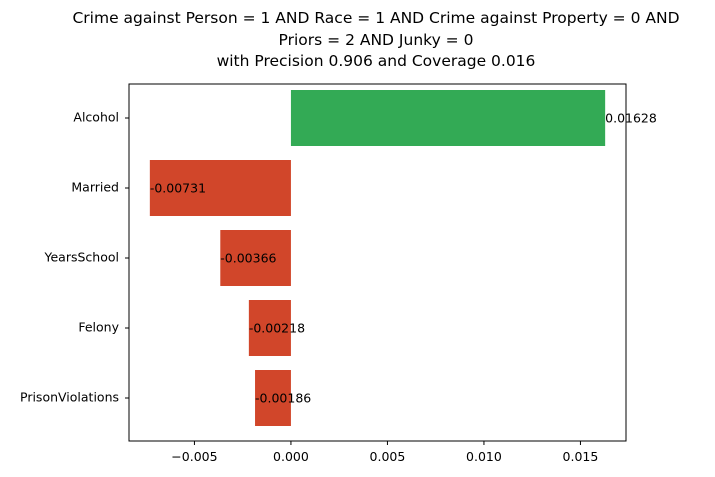  I want to click on x-tick-label: 0.005, so click(388, 456).